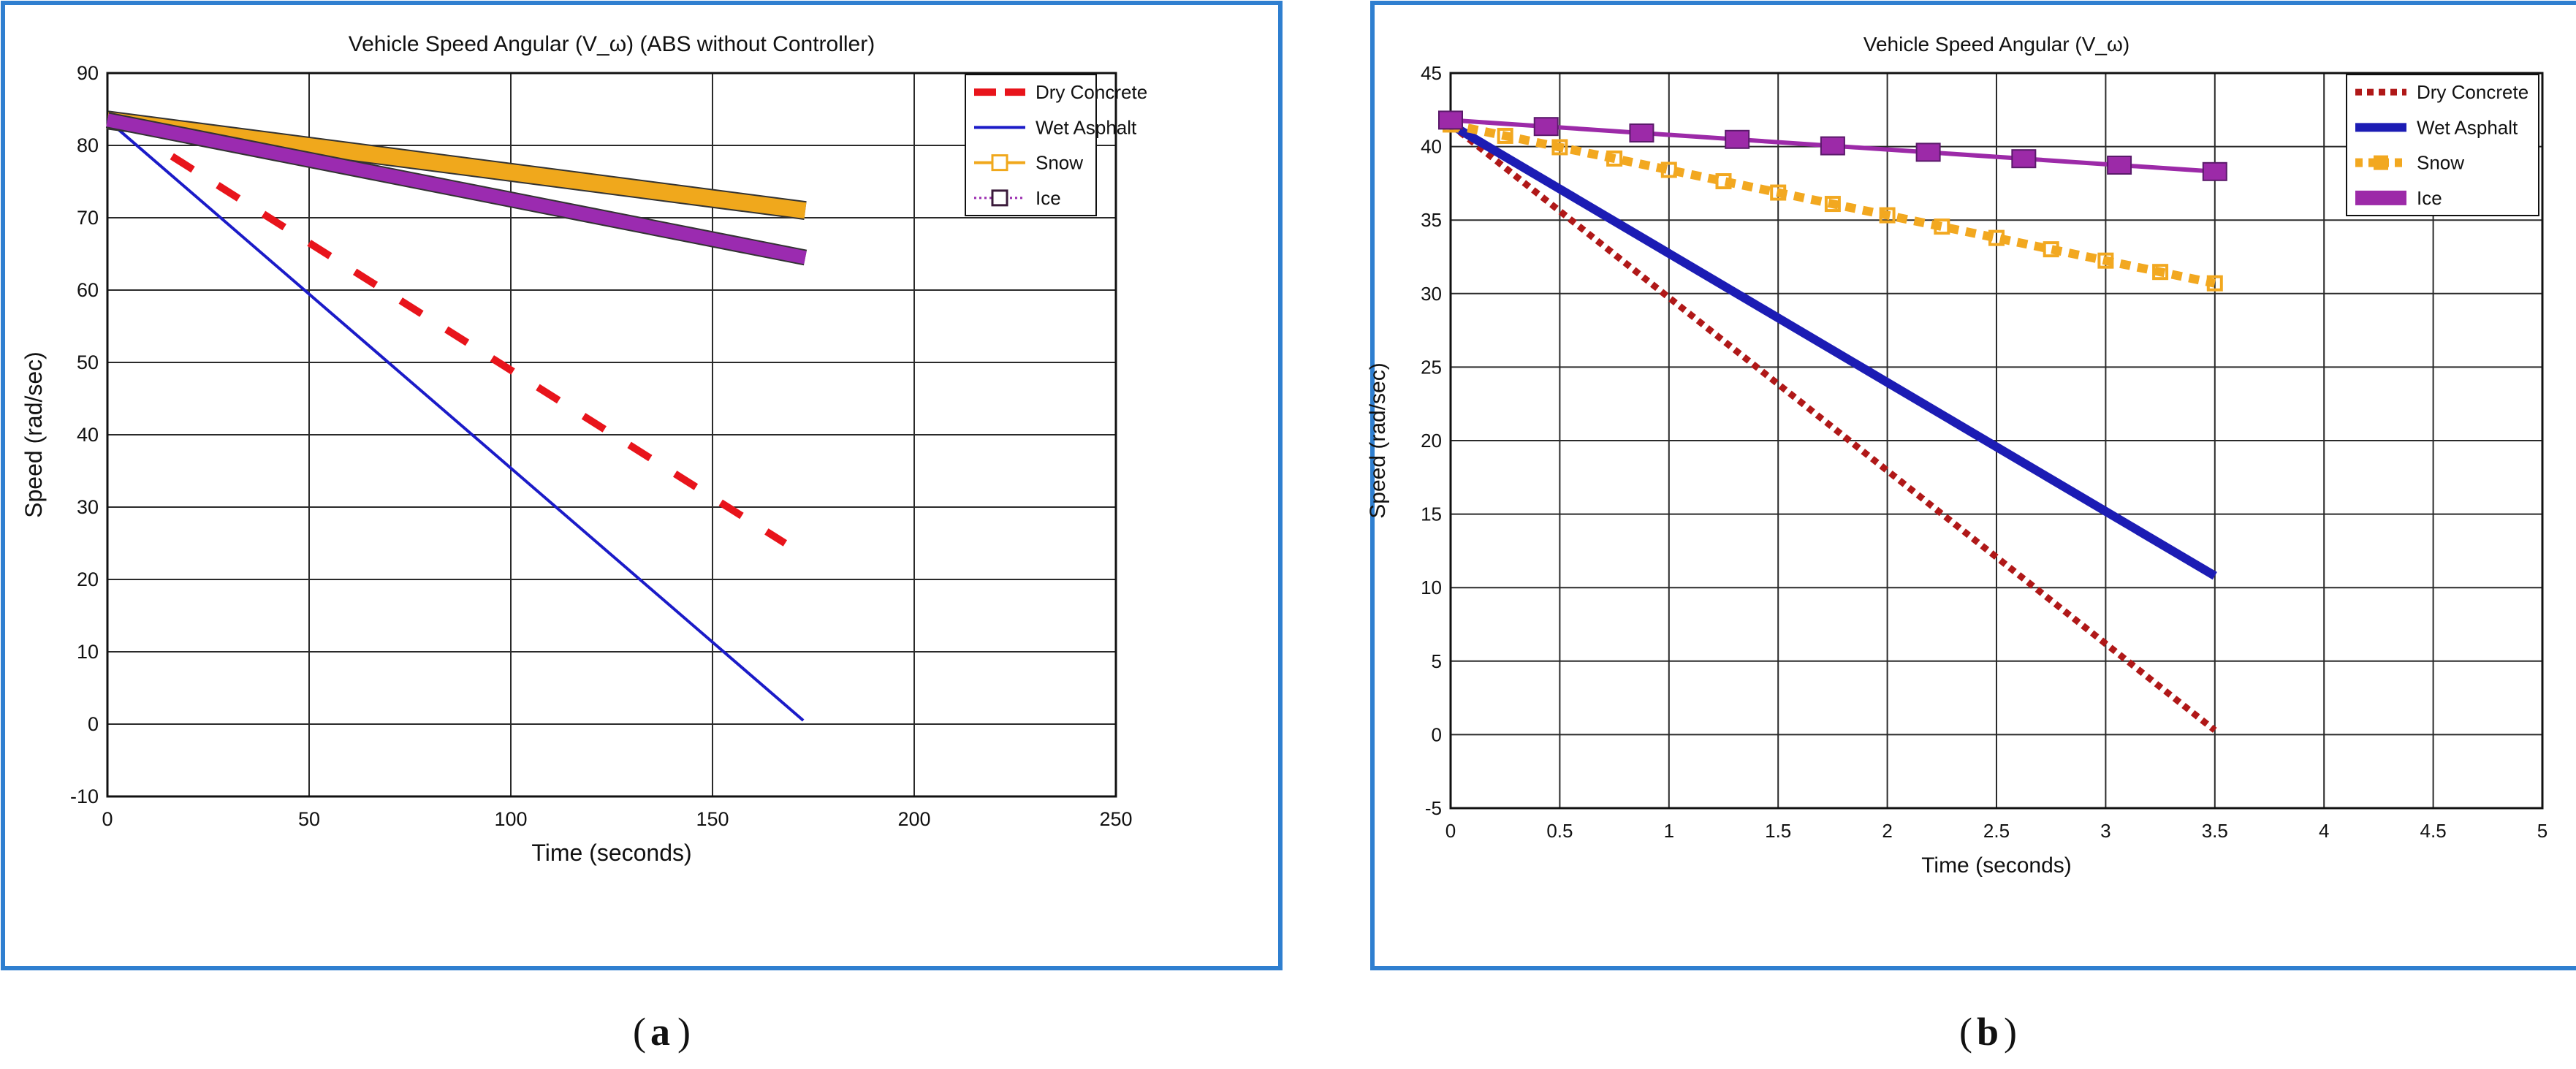 The height and width of the screenshot is (1069, 2576). Describe the element at coordinates (309, 819) in the screenshot. I see `x-tick-label: 50` at that location.